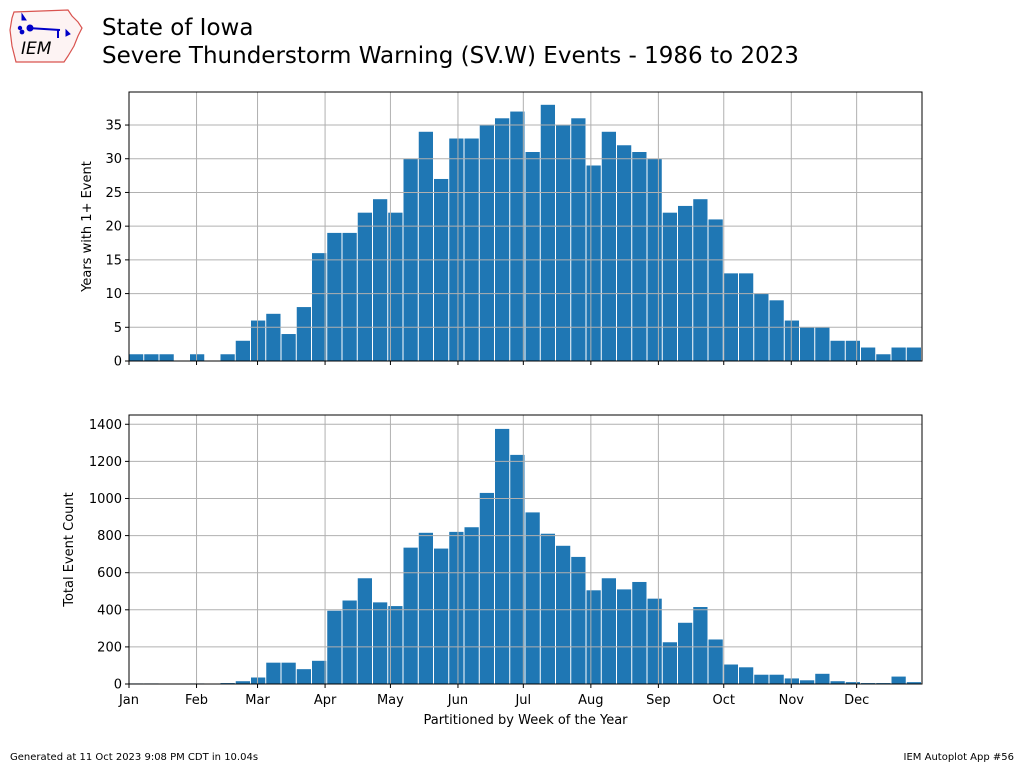  I want to click on x-tick-label-mar: Mar, so click(257, 700).